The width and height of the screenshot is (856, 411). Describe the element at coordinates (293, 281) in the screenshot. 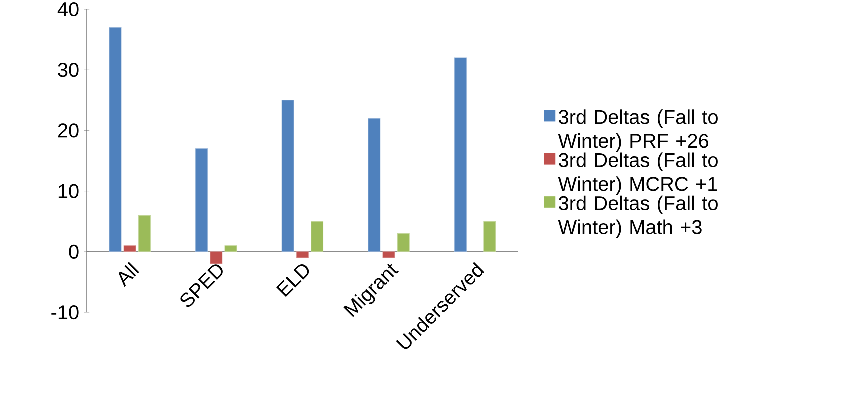

I see `x-tick-label: ELD` at that location.